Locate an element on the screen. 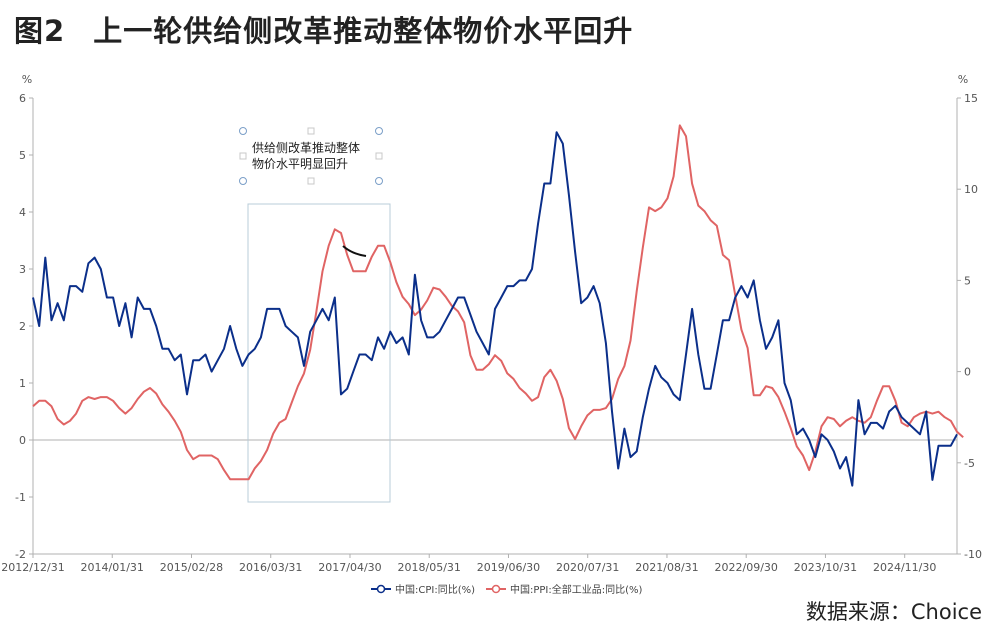  x-tick-label: 2021/08/31 is located at coordinates (666, 567).